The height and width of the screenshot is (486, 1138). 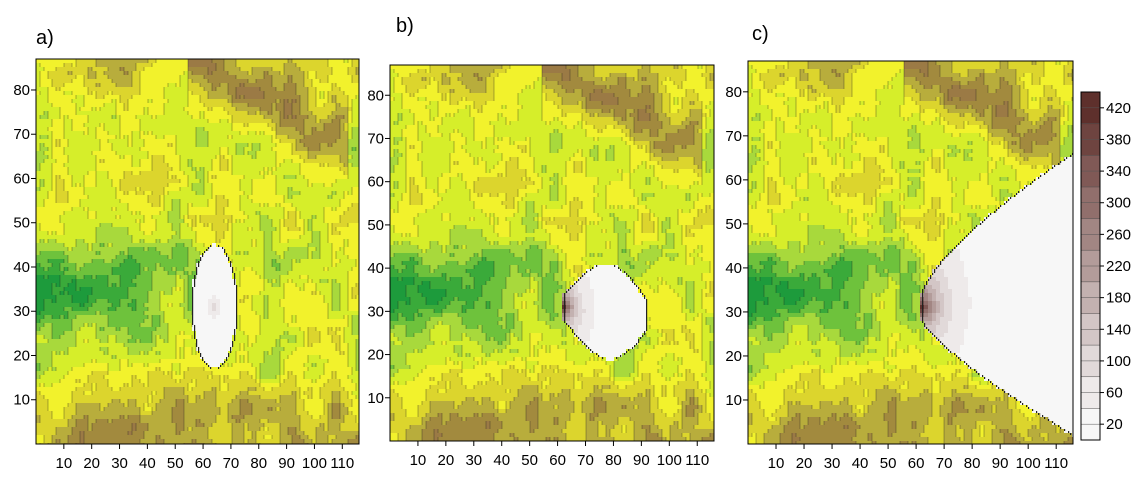 I want to click on colorbar-tick-label: 300, so click(x=1118, y=203).